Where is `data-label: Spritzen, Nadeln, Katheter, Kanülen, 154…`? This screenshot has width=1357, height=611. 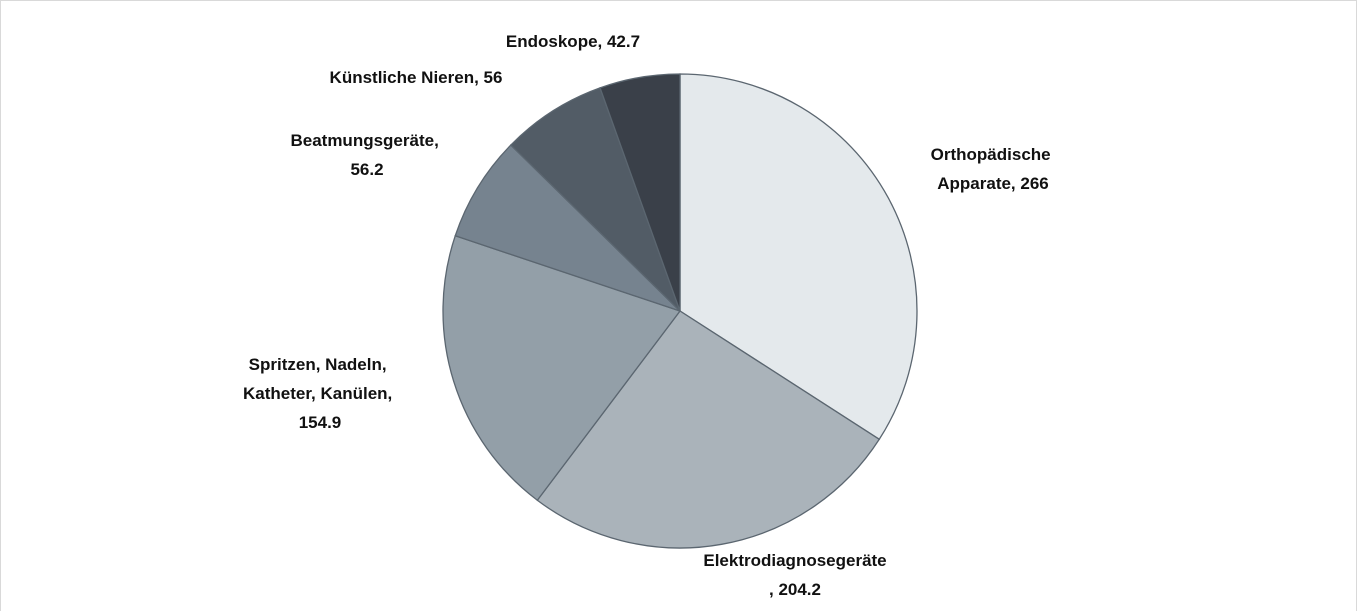
data-label: Spritzen, Nadeln, Katheter, Kanülen, 154… is located at coordinates (320, 393).